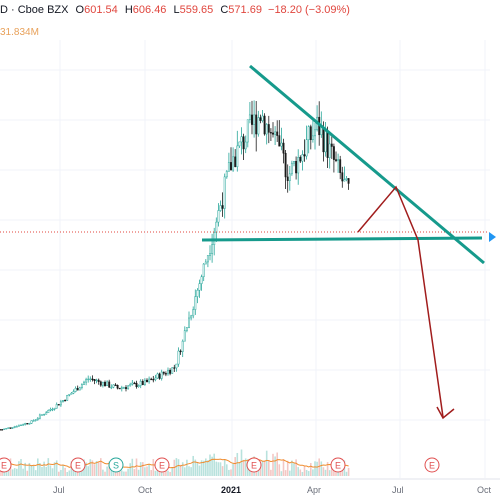  Describe the element at coordinates (19, 32) in the screenshot. I see `volume-value: 31.834M` at that location.